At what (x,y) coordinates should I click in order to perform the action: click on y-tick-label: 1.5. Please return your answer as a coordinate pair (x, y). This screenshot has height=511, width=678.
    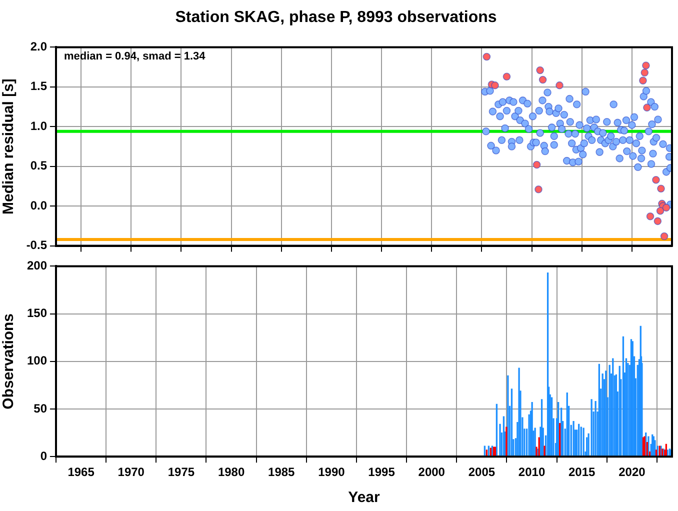
    Looking at the image, I should click on (39, 86).